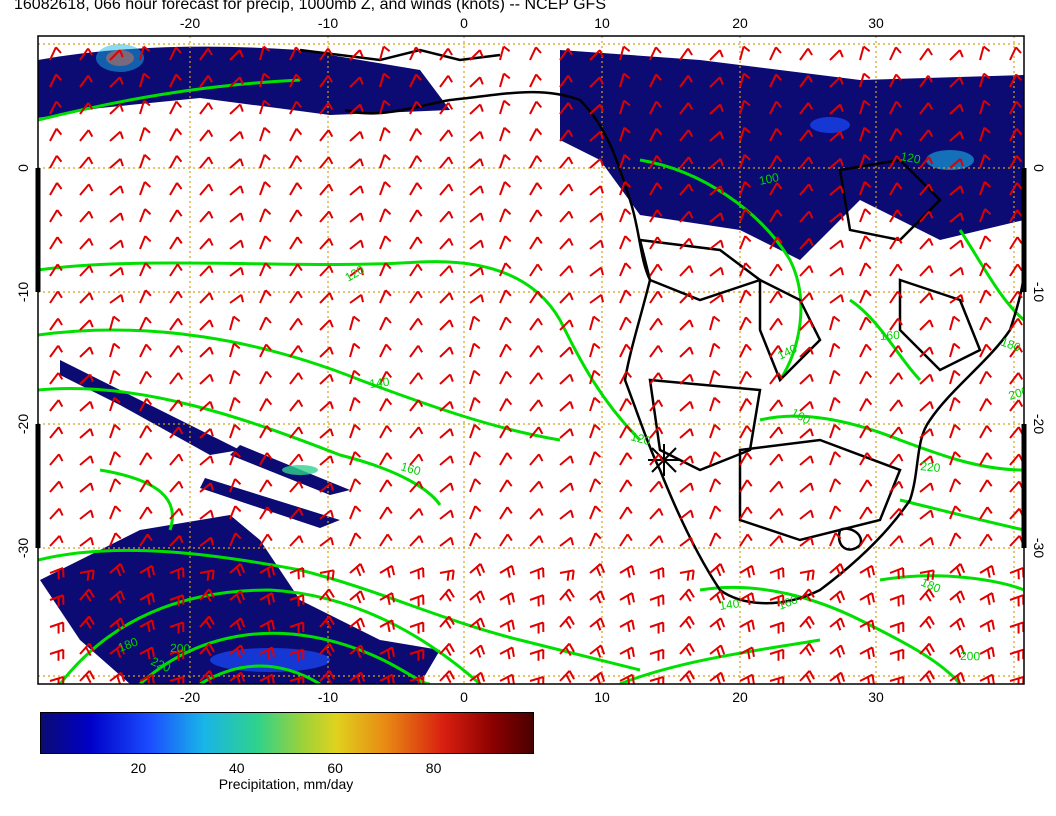  I want to click on lon-tick-label-bottom: 0, so click(464, 697).